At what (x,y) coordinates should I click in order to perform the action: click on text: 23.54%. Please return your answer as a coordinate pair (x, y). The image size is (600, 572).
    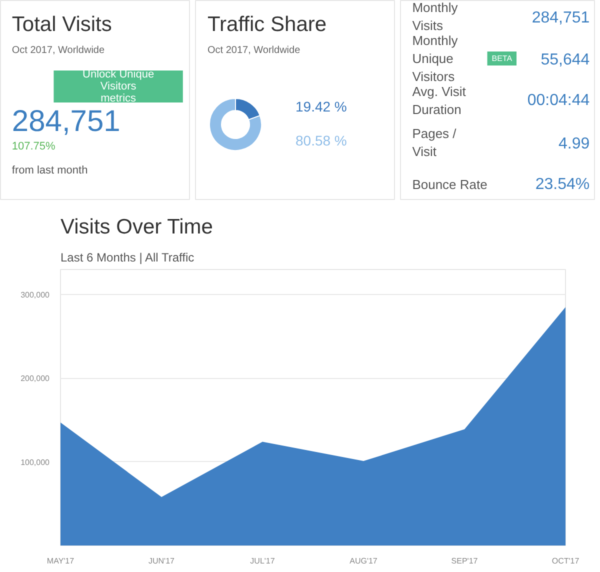
    Looking at the image, I should click on (562, 184).